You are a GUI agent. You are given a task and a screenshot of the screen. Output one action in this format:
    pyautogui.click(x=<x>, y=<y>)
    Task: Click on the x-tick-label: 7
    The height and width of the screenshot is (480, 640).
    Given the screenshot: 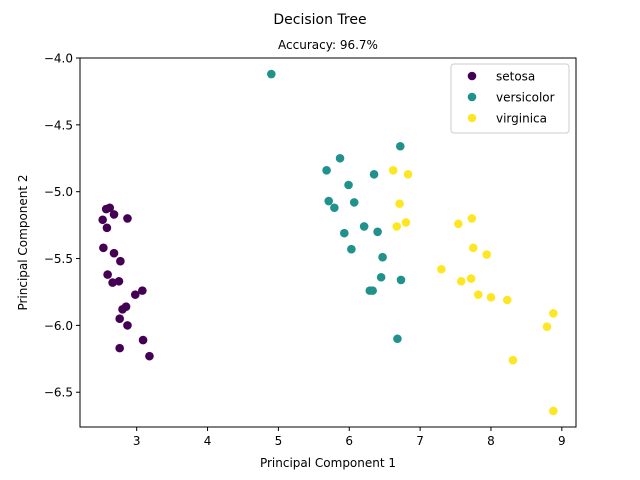 What is the action you would take?
    pyautogui.click(x=420, y=441)
    